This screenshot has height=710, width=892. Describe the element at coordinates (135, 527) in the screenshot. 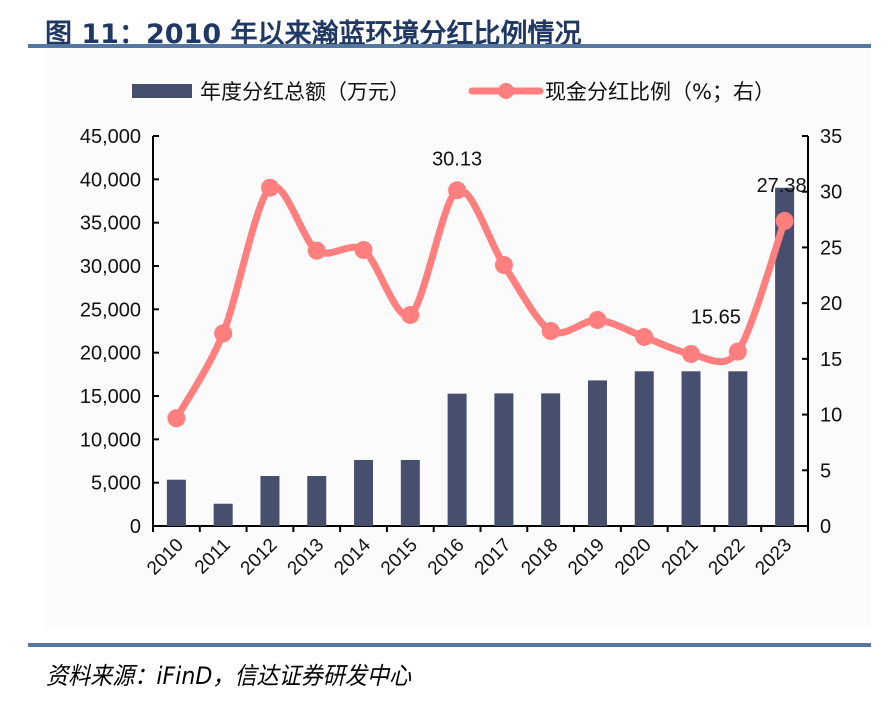

I see `left-axis-tick-label: 0` at that location.